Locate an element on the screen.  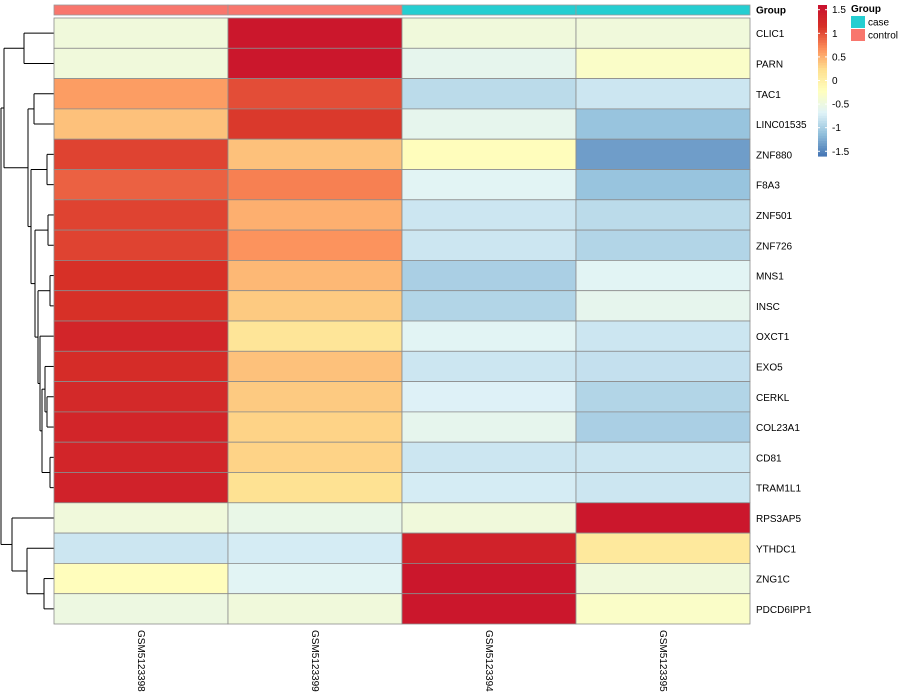
legend-swatch-case is located at coordinates (858, 22).